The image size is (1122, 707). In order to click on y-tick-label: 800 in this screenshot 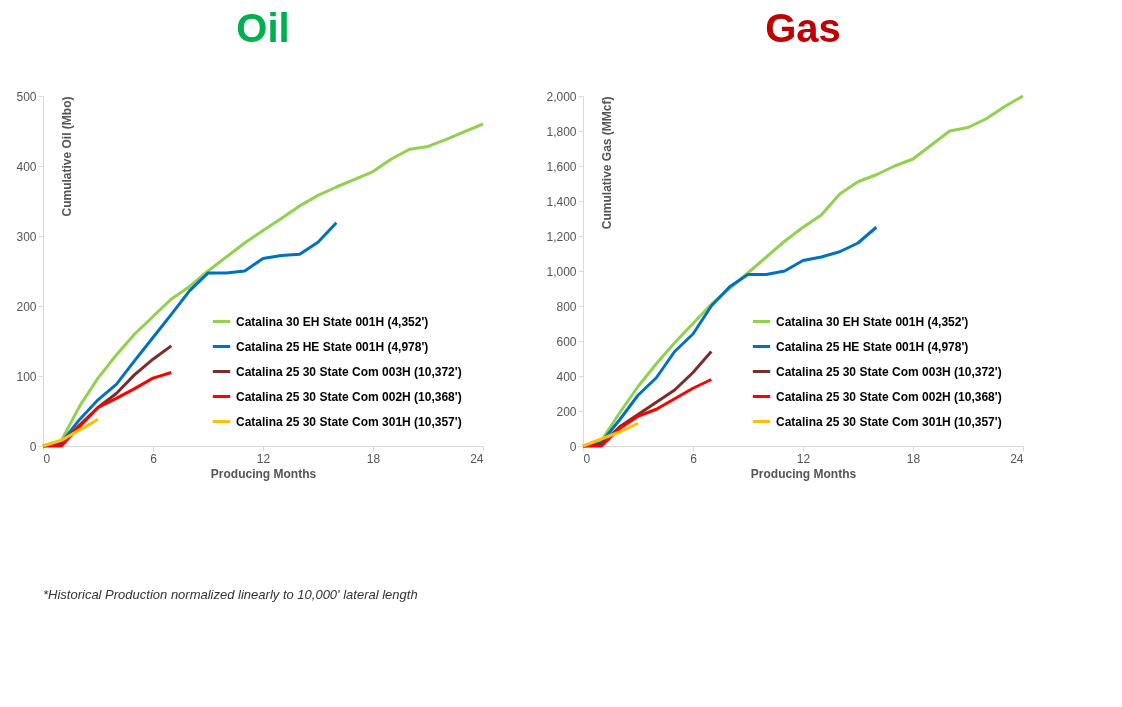, I will do `click(566, 306)`.